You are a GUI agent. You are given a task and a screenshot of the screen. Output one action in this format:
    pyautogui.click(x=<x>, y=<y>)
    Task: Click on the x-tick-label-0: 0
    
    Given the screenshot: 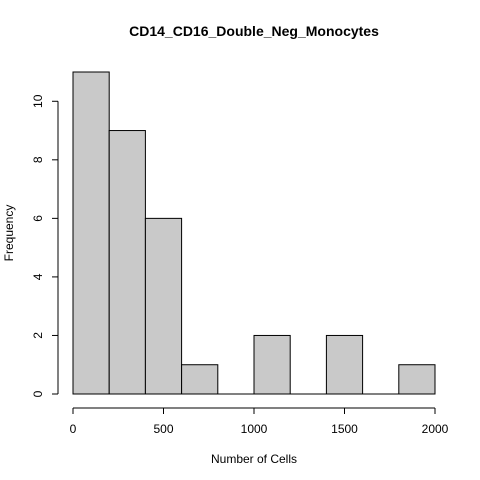 What is the action you would take?
    pyautogui.click(x=73, y=429)
    